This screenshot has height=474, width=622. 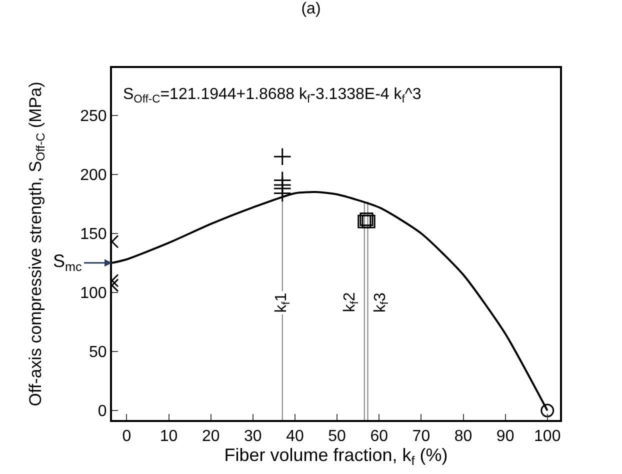 What do you see at coordinates (127, 437) in the screenshot?
I see `x-tick-label: 0` at bounding box center [127, 437].